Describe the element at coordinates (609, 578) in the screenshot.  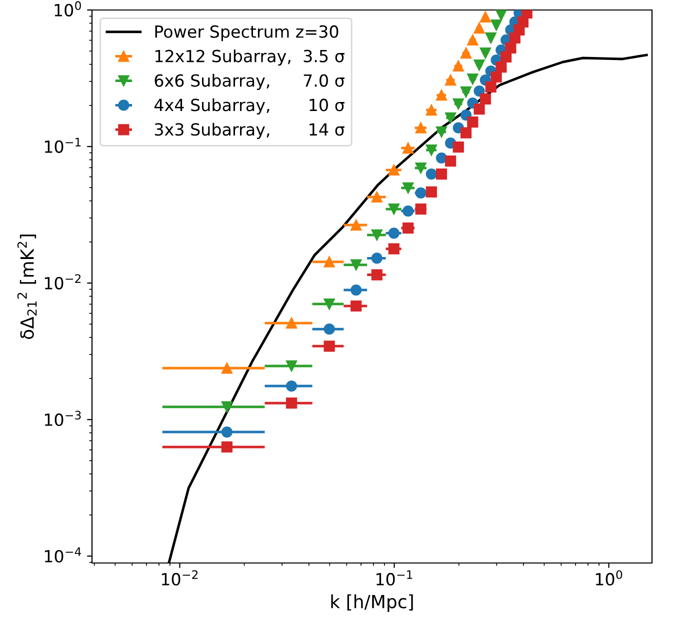
I see `x-tick-label: 10$^{0}$` at that location.